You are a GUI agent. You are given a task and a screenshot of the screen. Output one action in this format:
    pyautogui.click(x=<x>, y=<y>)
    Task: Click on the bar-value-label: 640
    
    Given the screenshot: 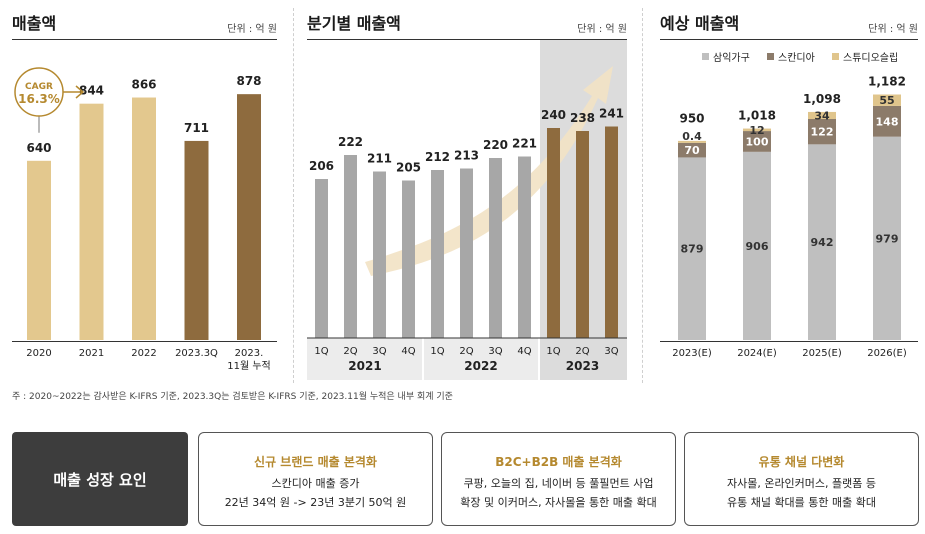 What is the action you would take?
    pyautogui.click(x=38, y=148)
    